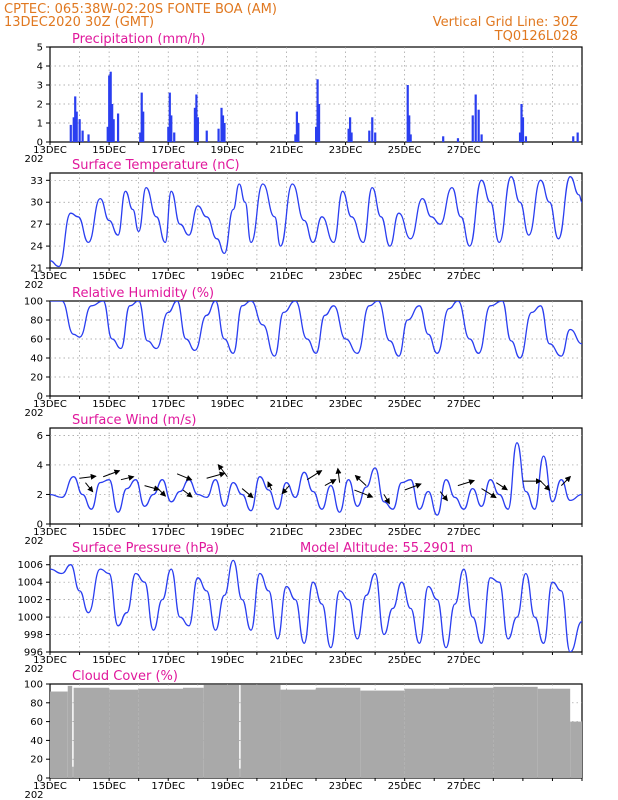  What do you see at coordinates (40, 495) in the screenshot?
I see `y-tick-label: 2` at bounding box center [40, 495].